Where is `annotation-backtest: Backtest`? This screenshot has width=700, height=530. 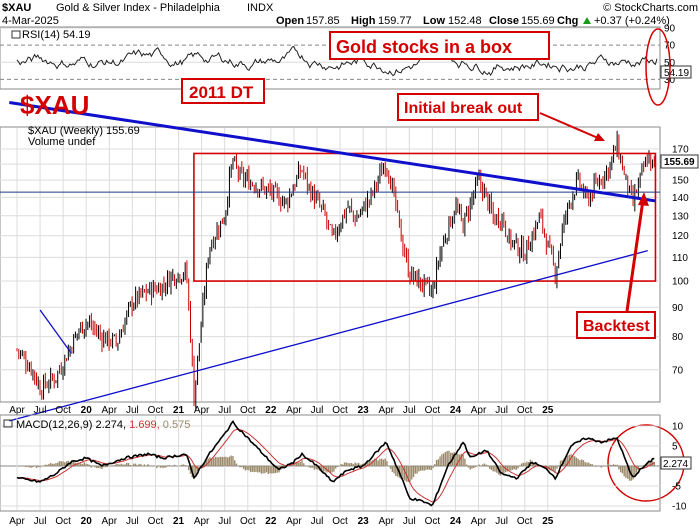 annotation-backtest: Backtest is located at coordinates (616, 326).